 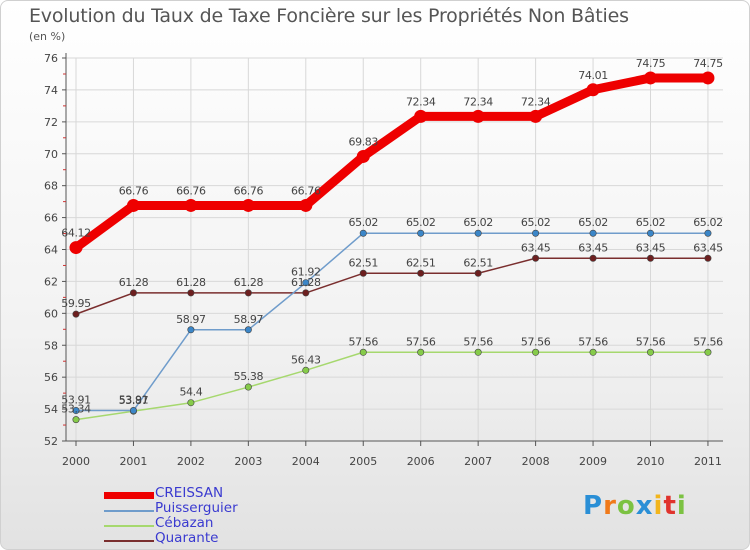 I want to click on legend-swatch-puisserguier, so click(x=129, y=511).